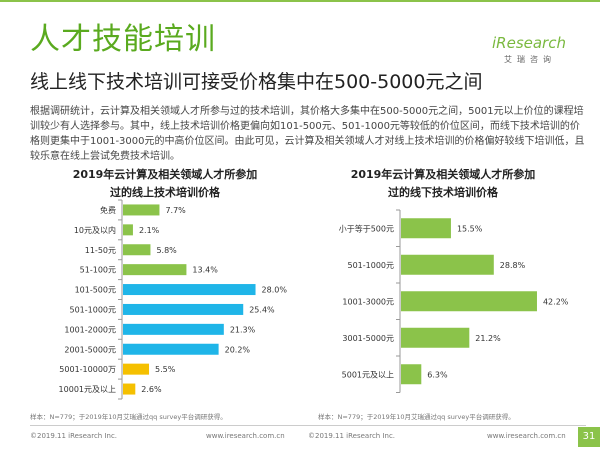 This screenshot has width=600, height=450. Describe the element at coordinates (589, 437) in the screenshot. I see `page-number: 31` at that location.